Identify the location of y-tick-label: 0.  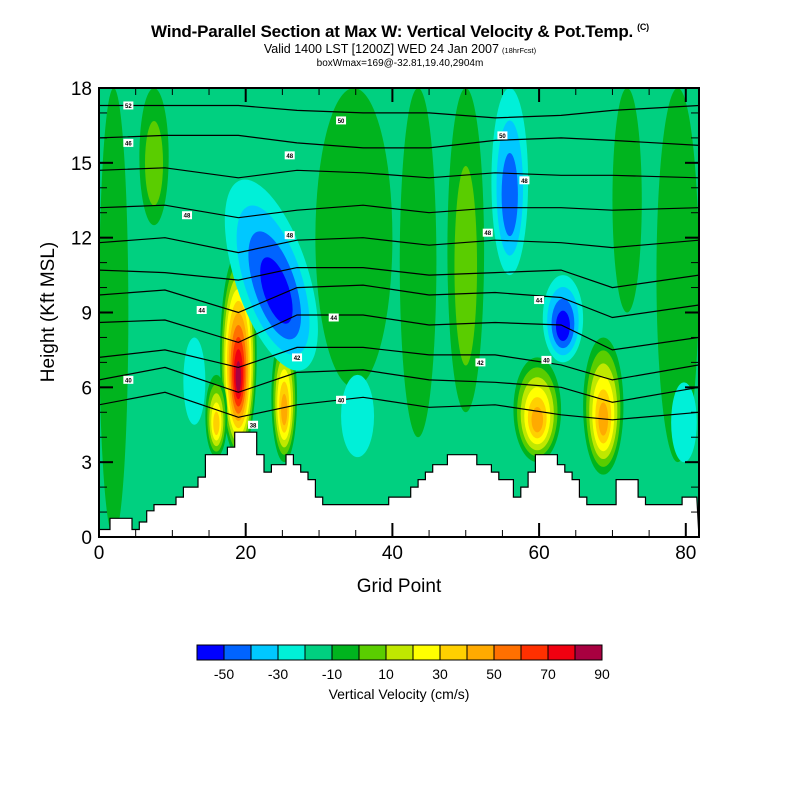
(86, 538).